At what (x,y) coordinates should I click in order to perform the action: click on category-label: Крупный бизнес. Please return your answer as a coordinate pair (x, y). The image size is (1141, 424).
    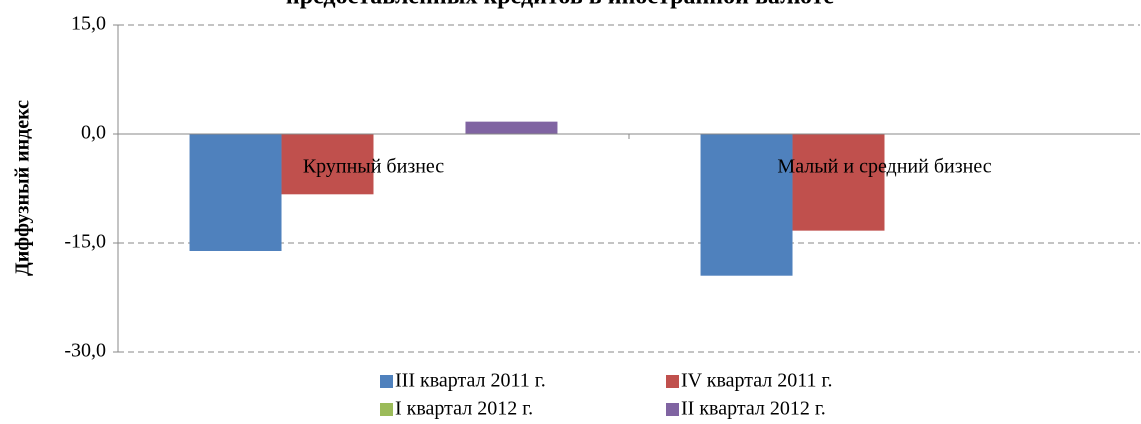
    Looking at the image, I should click on (373, 167).